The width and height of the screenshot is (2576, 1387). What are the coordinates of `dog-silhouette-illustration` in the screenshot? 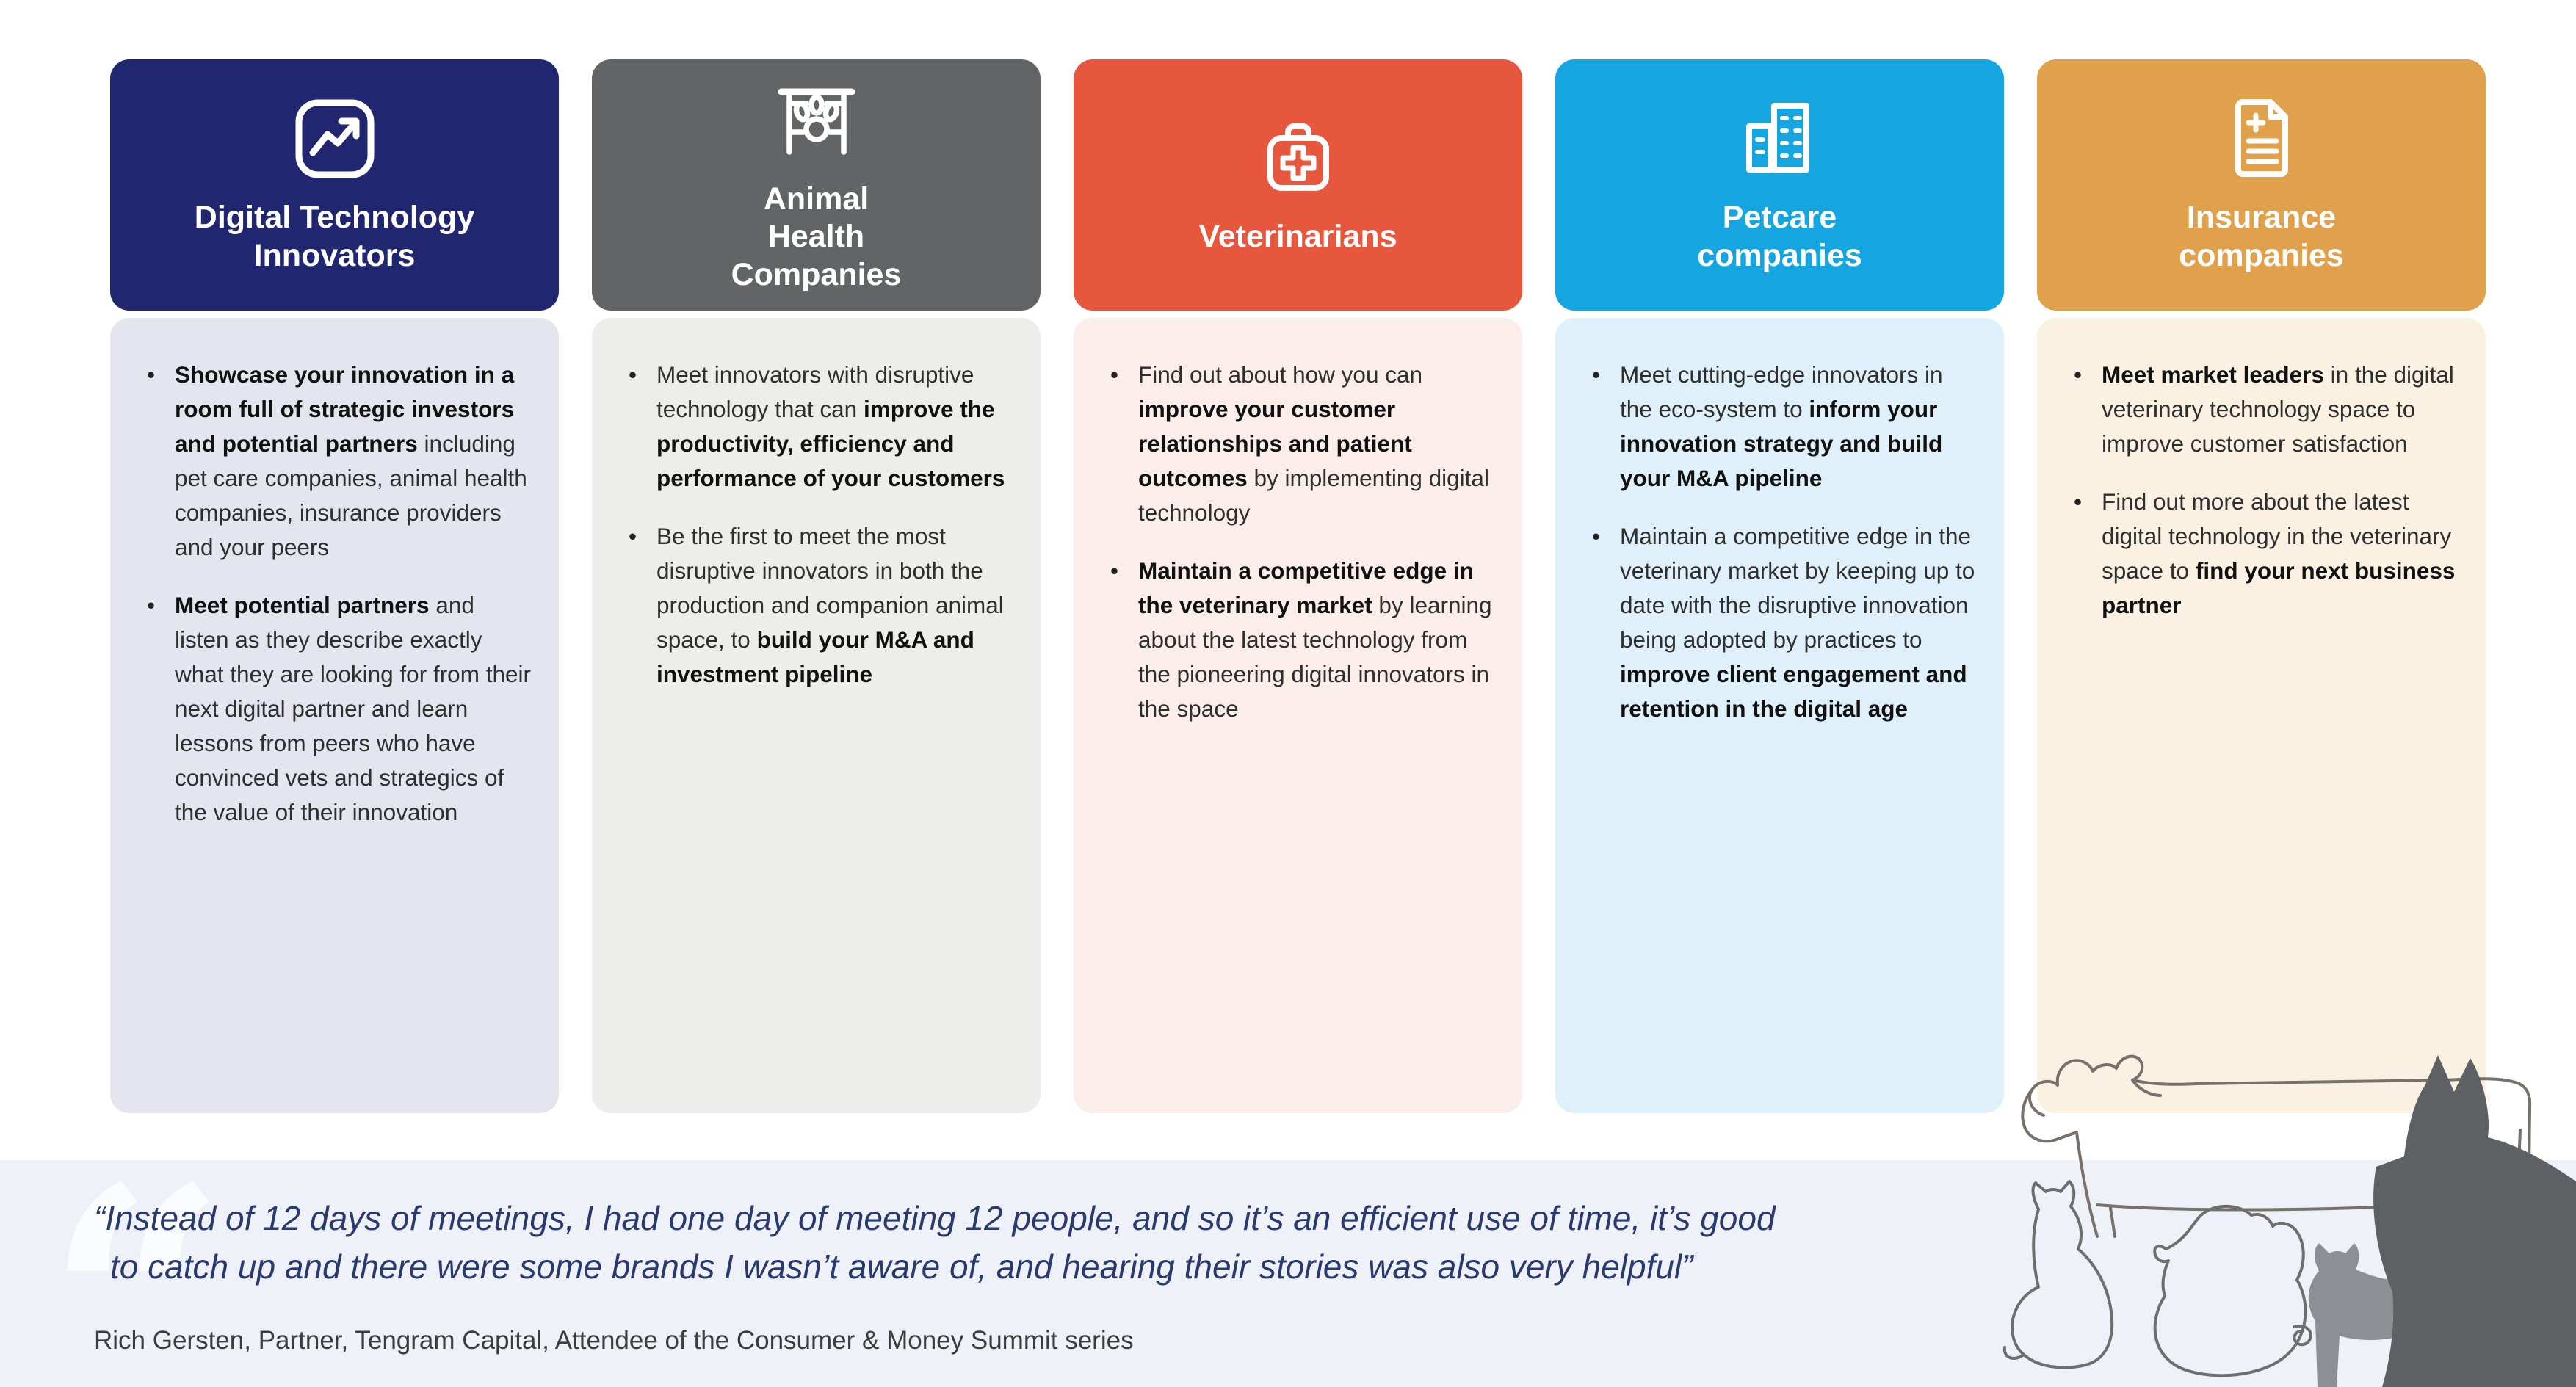 It's located at (2474, 1221).